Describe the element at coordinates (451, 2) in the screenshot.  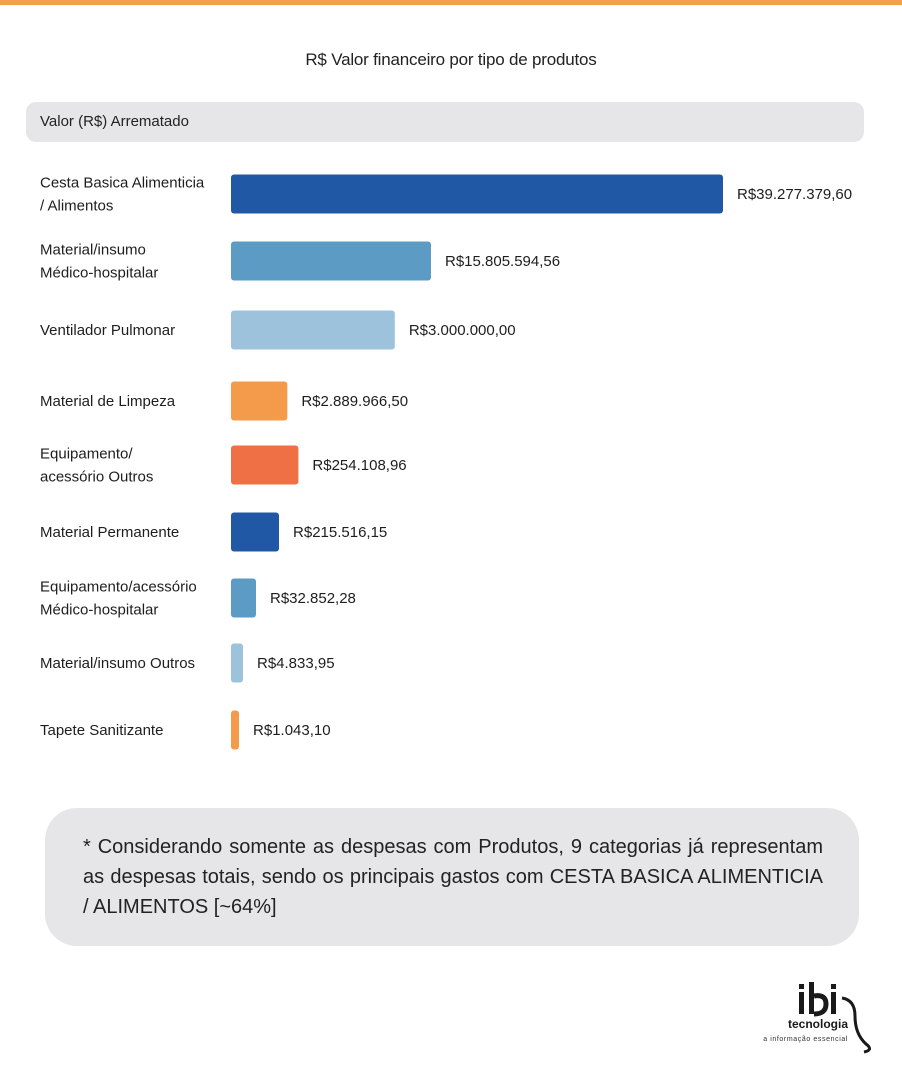
I see `top-accent-rule` at that location.